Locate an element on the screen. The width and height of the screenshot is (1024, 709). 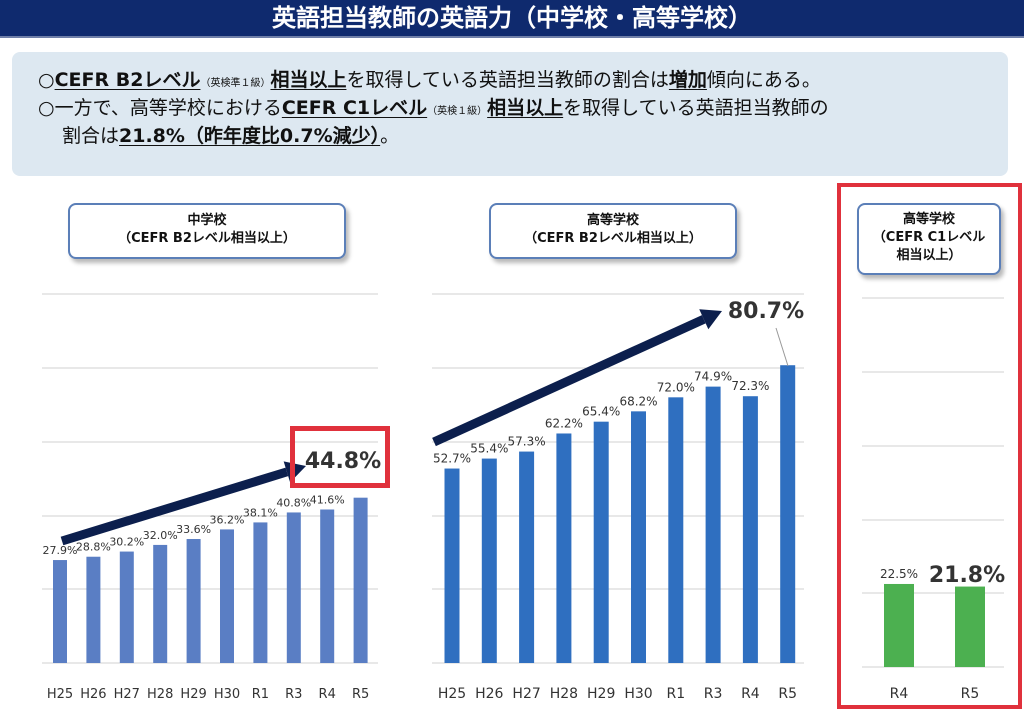
data-label: 57.3% is located at coordinates (527, 442).